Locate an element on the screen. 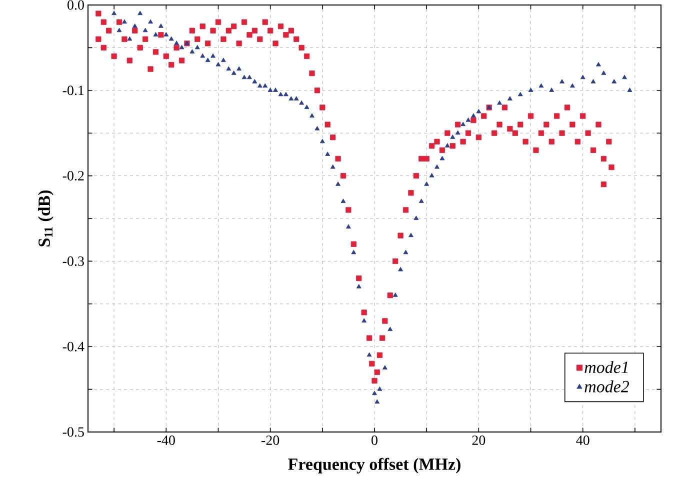  x-axis-title: Frequency offset (MHz) is located at coordinates (374, 466).